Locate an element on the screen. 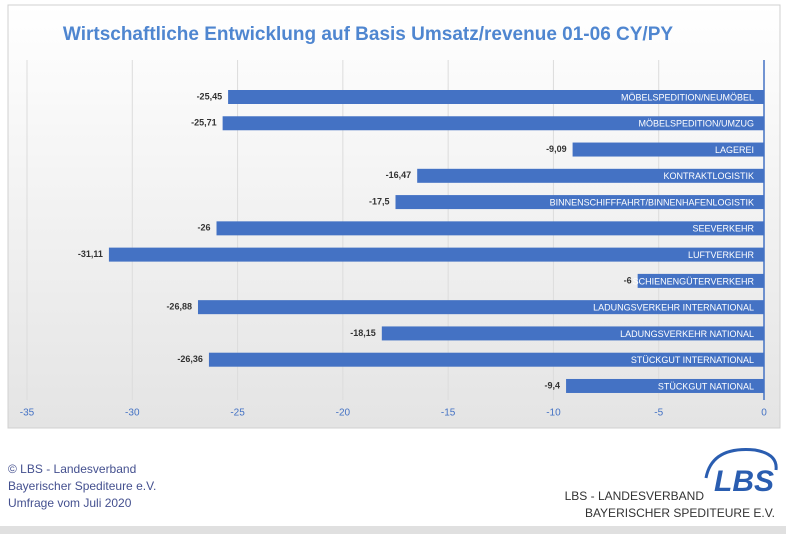  value-label: -18,15 is located at coordinates (363, 333).